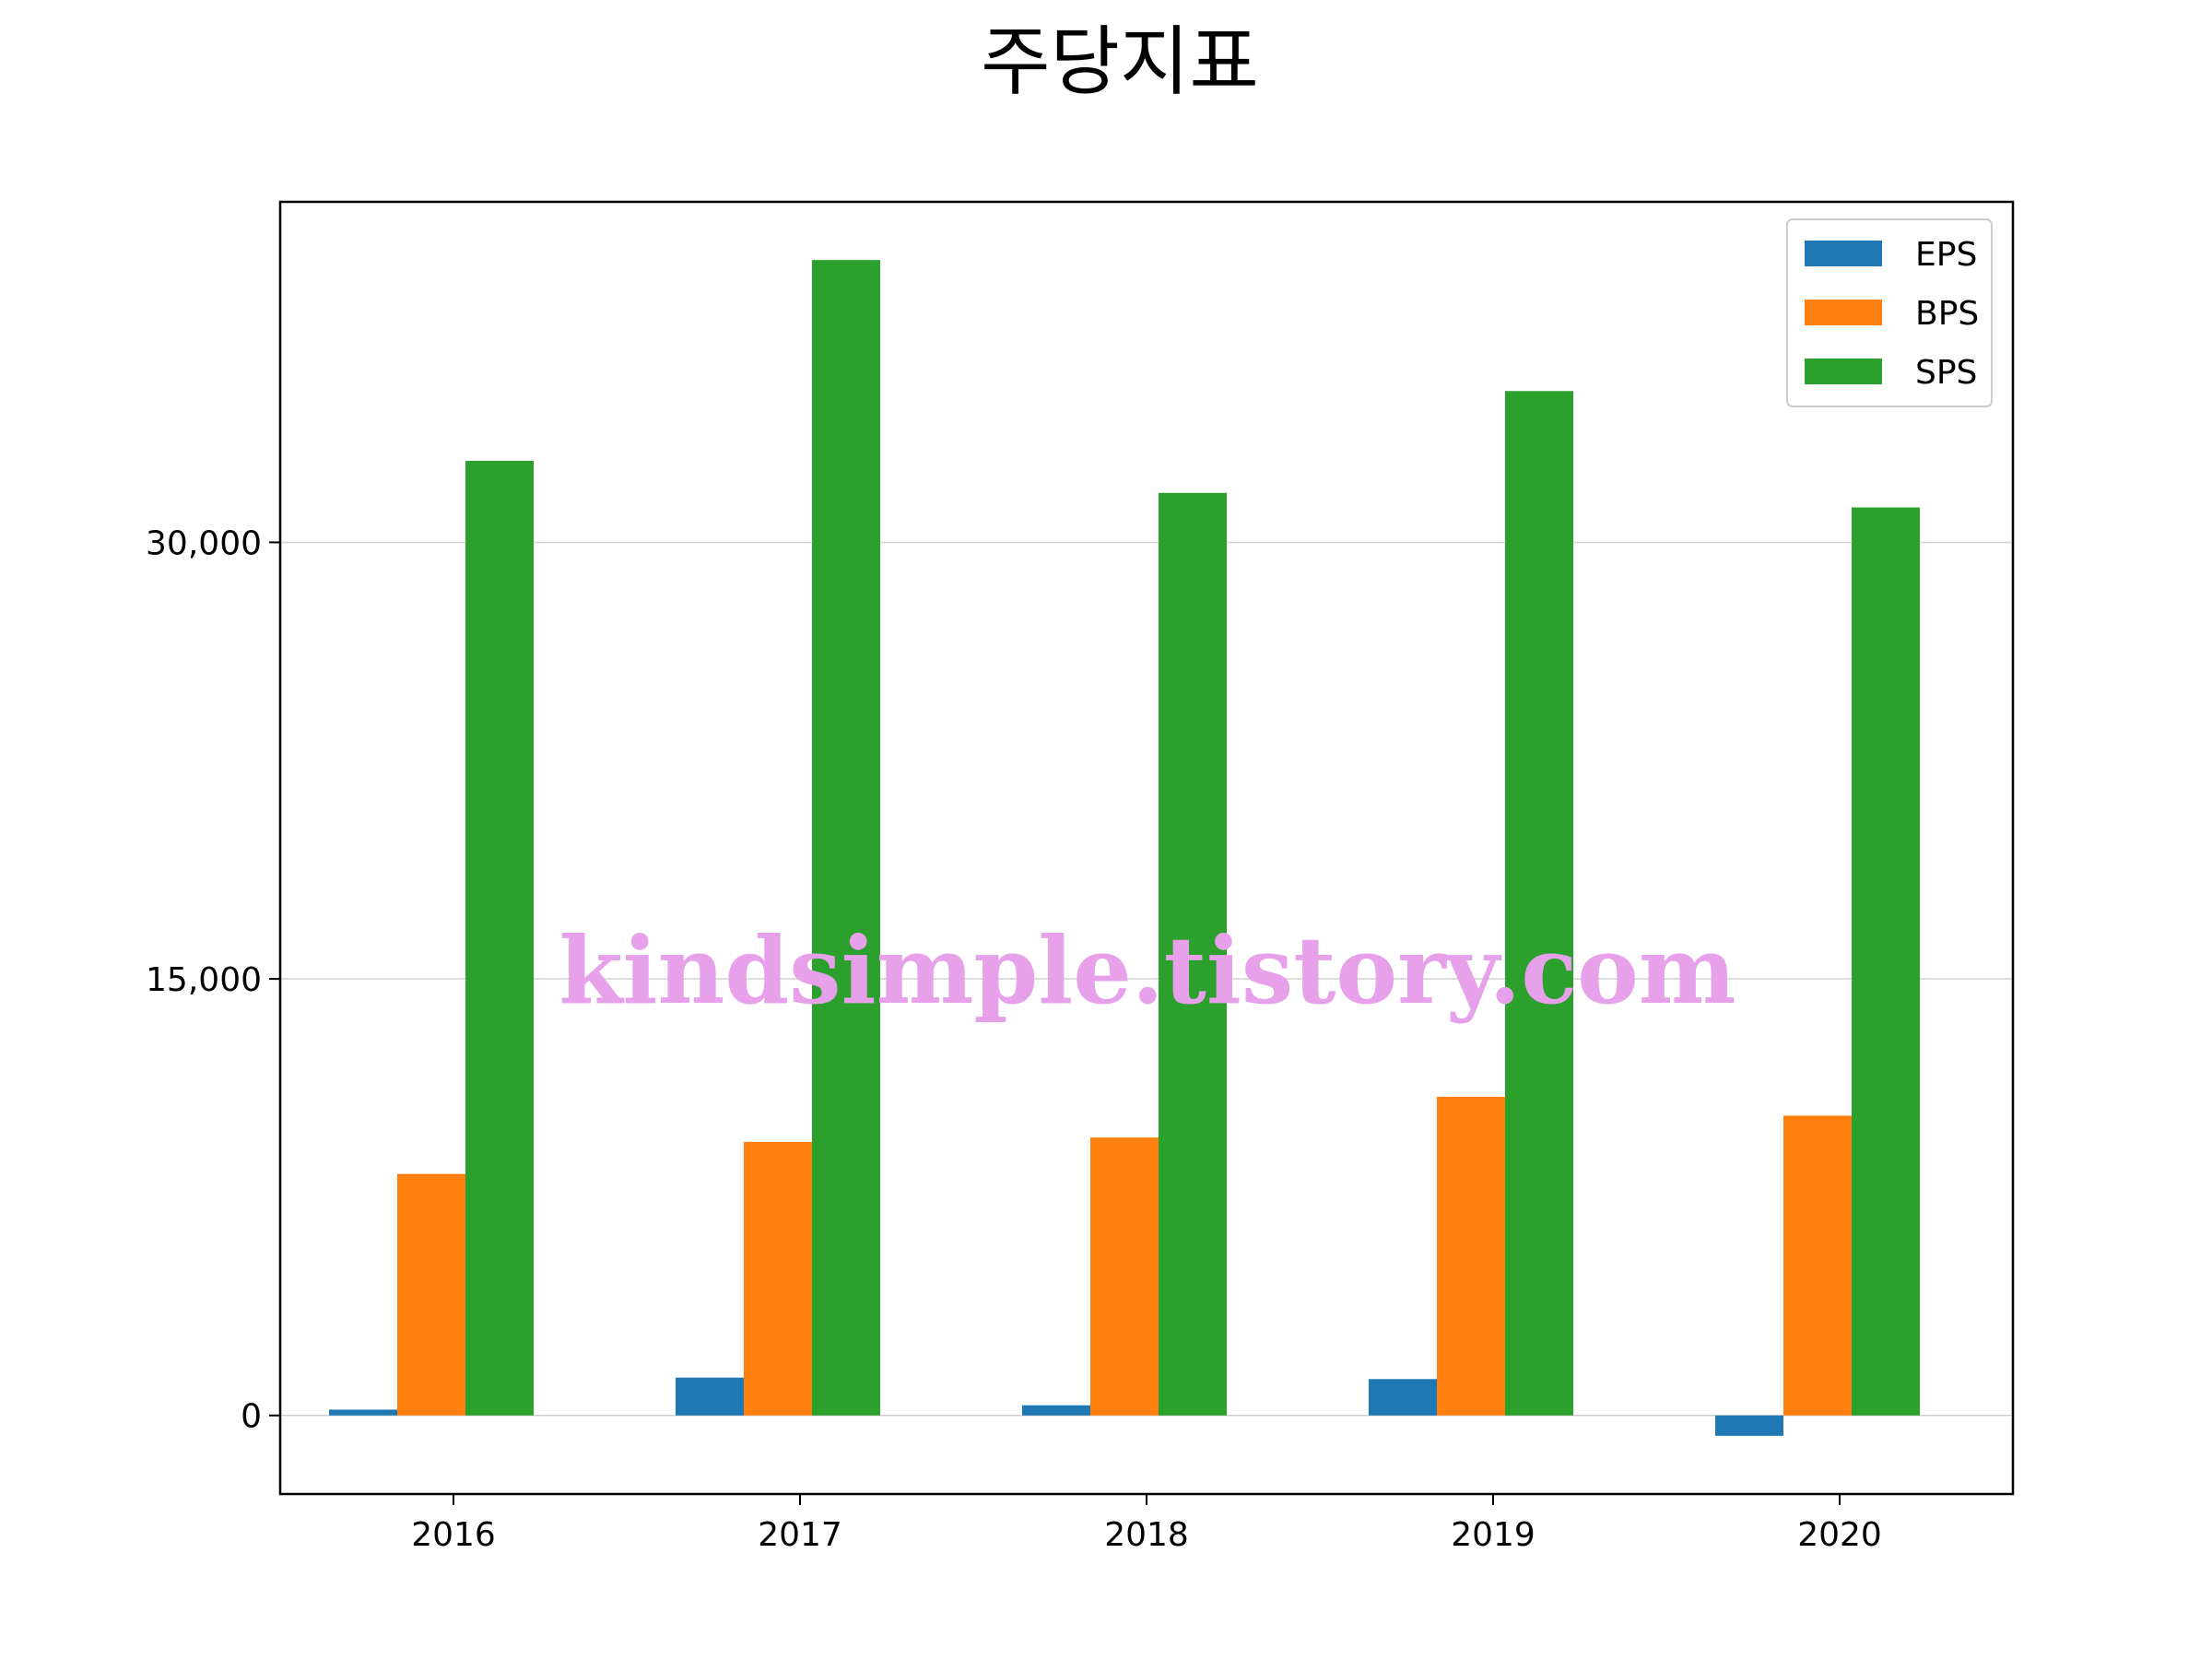 Image resolution: width=2212 pixels, height=1659 pixels. I want to click on x-tick-label: 2020, so click(1839, 1535).